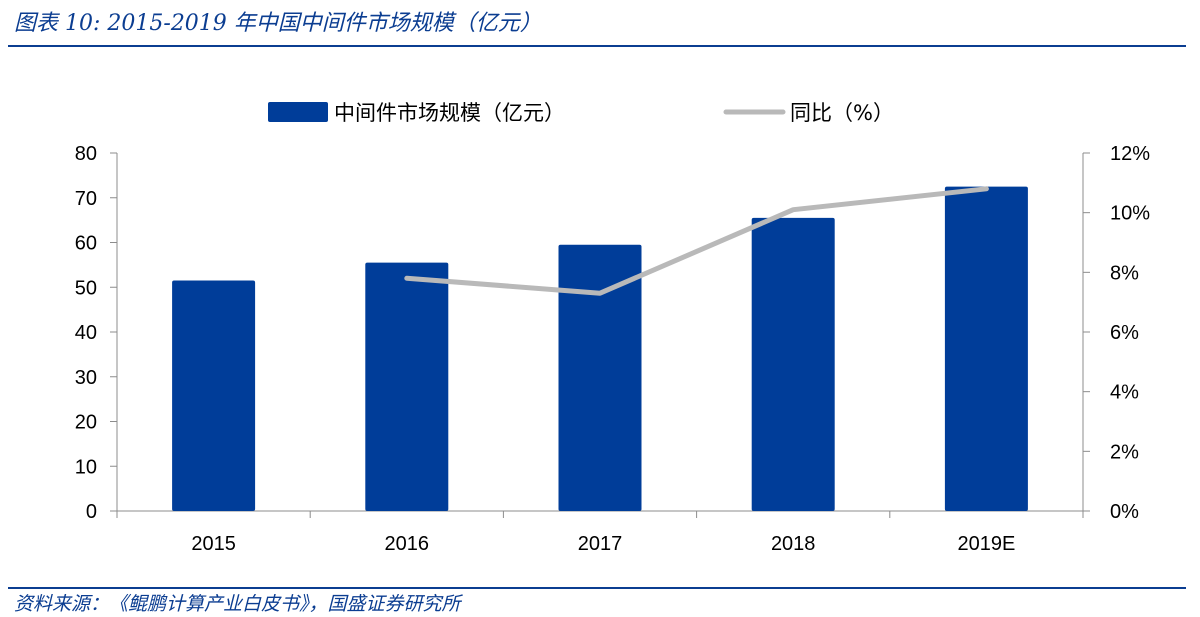 This screenshot has width=1200, height=617. What do you see at coordinates (1124, 452) in the screenshot?
I see `right-axis-tick-label: 2%` at bounding box center [1124, 452].